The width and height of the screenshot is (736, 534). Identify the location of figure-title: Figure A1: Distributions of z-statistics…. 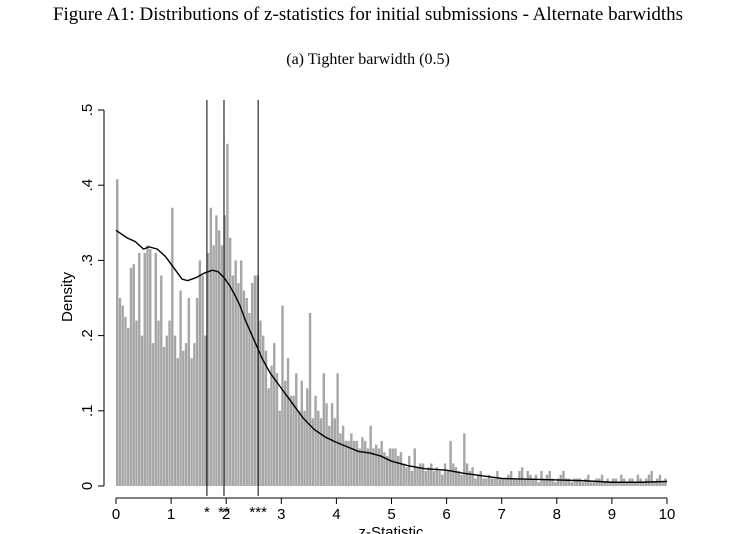
(368, 14).